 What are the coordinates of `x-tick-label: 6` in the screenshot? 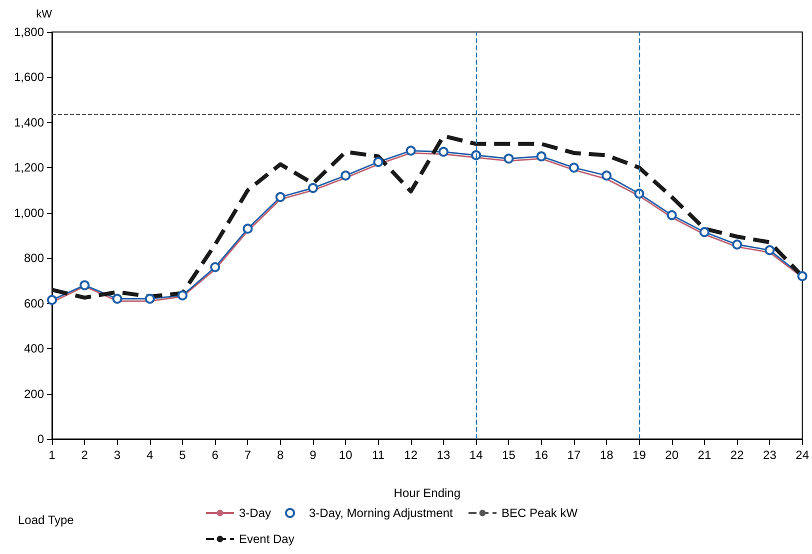 It's located at (215, 455).